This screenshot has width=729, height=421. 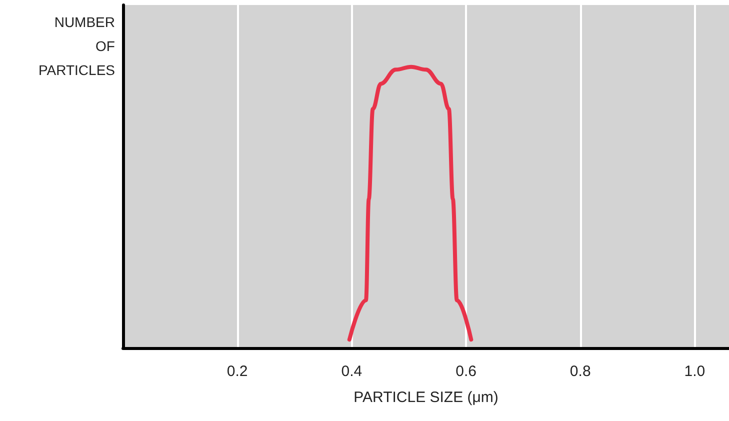 I want to click on x-tick-label: 1.0, so click(x=695, y=371).